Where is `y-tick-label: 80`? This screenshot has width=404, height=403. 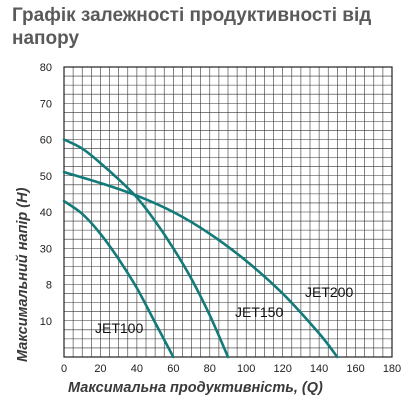
y-tick-label: 80 is located at coordinates (46, 68).